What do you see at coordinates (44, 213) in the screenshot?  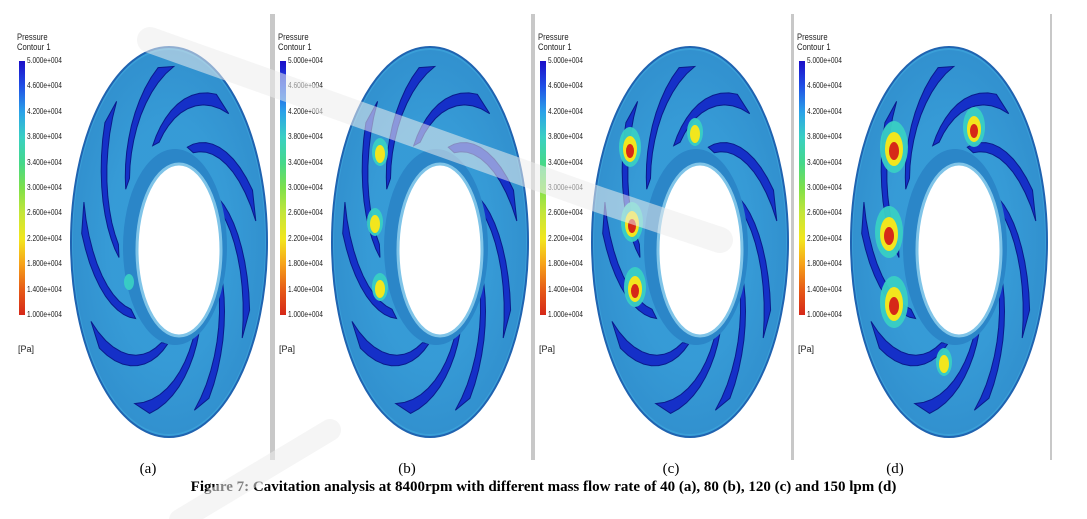 I see `legend-tick-label: 2.600e+004` at bounding box center [44, 213].